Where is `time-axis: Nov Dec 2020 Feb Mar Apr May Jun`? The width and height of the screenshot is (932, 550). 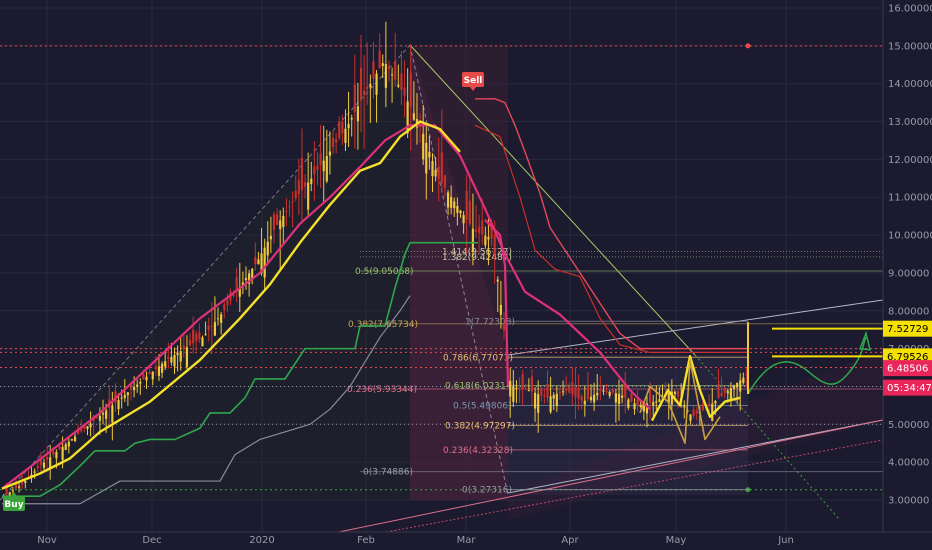 time-axis: Nov Dec 2020 Feb Mar Apr May Jun is located at coordinates (466, 540).